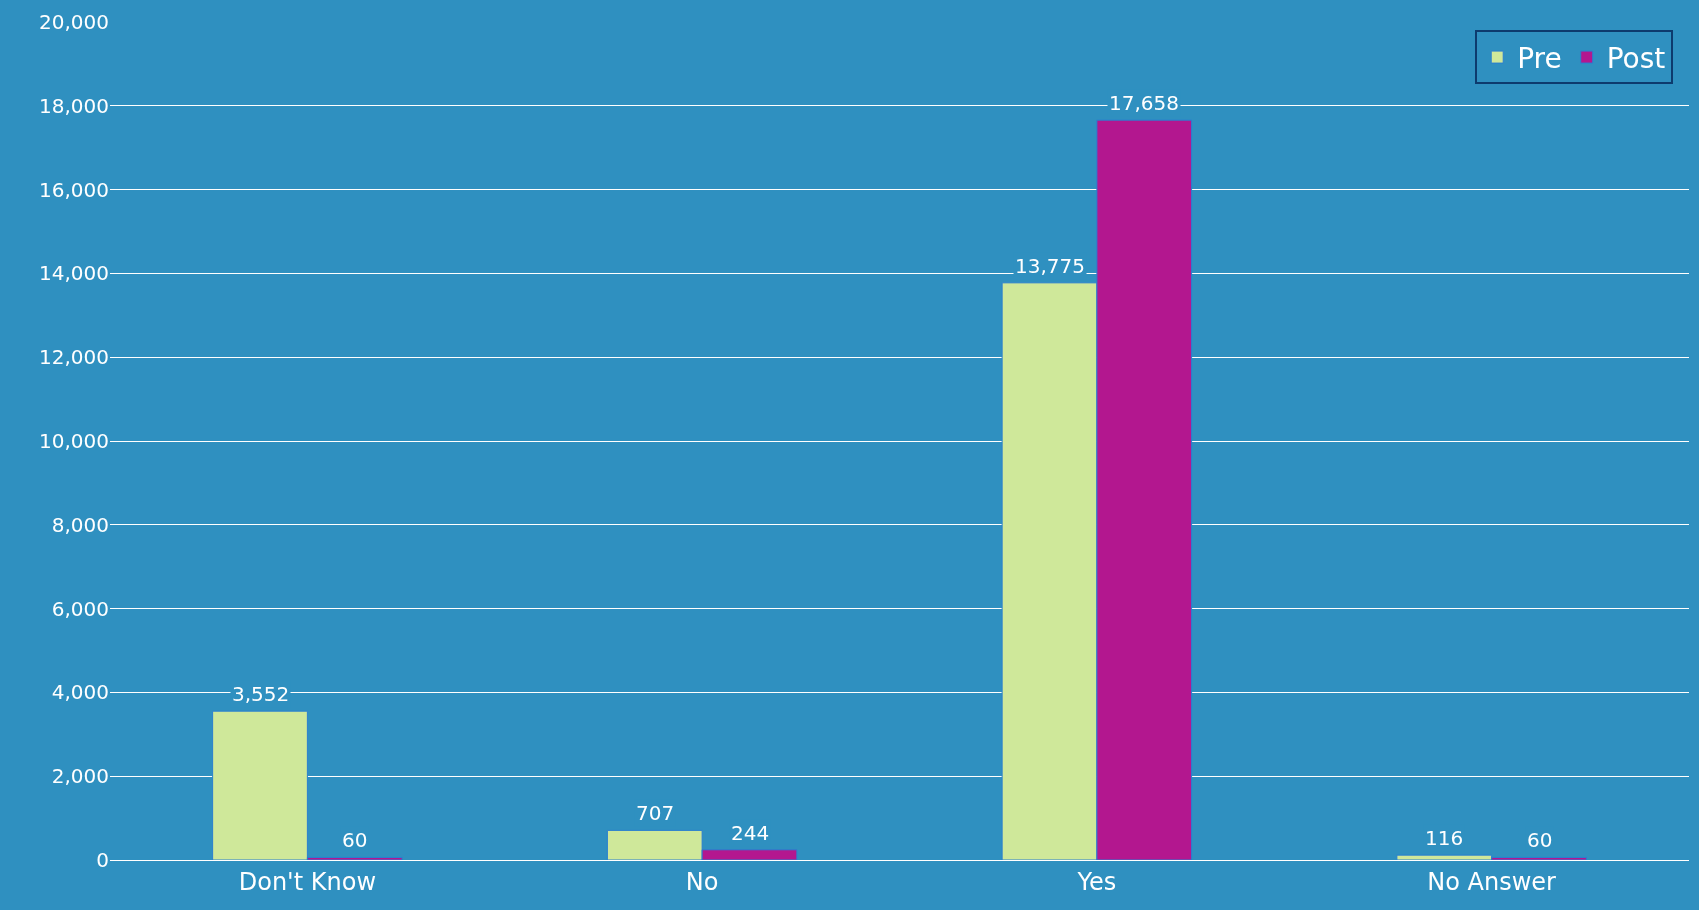 This screenshot has height=910, width=1699. I want to click on data-label: 116, so click(1444, 838).